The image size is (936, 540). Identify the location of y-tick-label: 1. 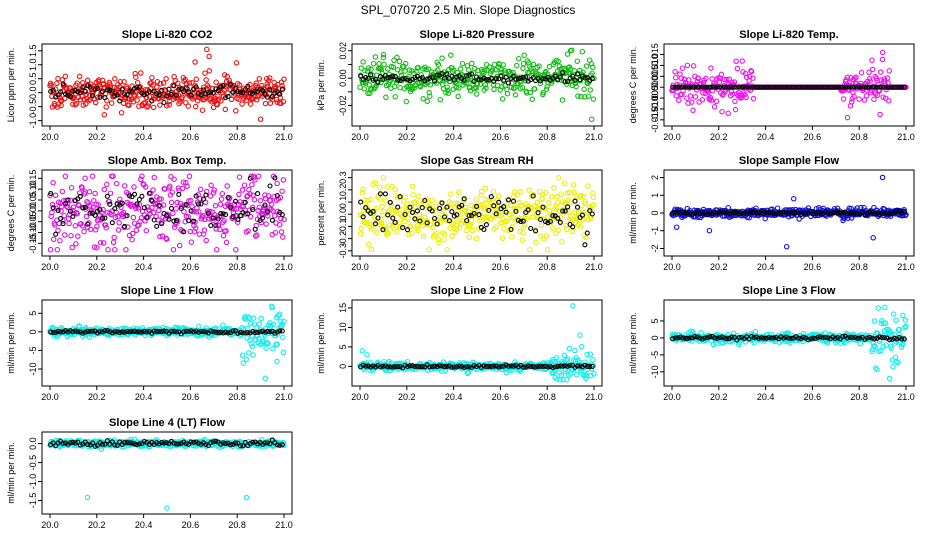
(655, 195).